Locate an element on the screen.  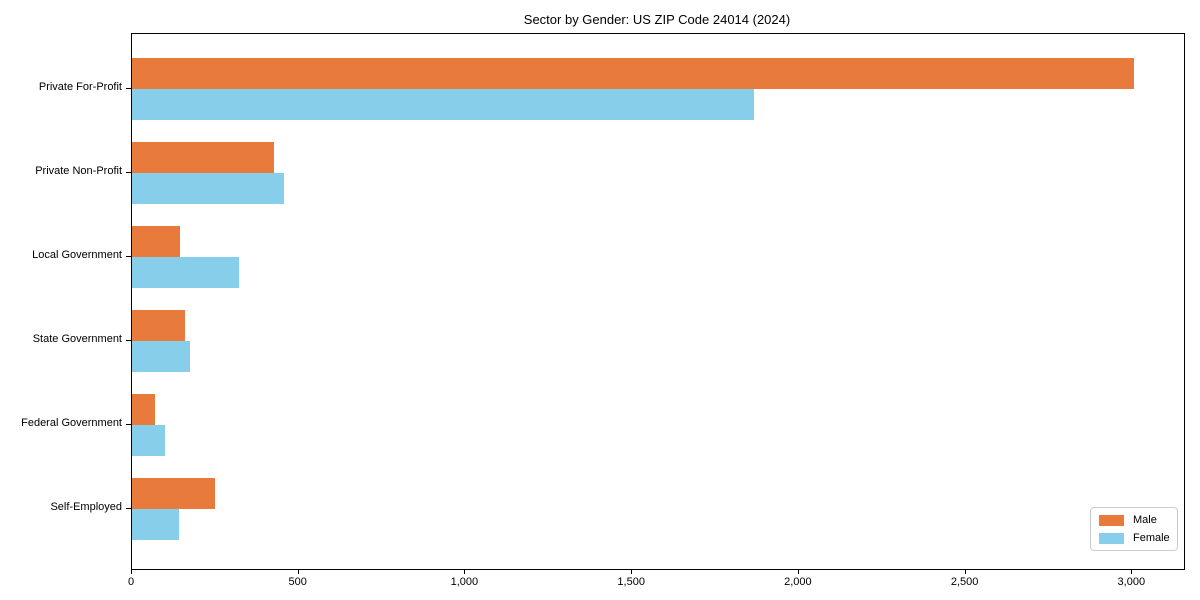
y-tick-label-local-government: Local Government is located at coordinates (77, 255).